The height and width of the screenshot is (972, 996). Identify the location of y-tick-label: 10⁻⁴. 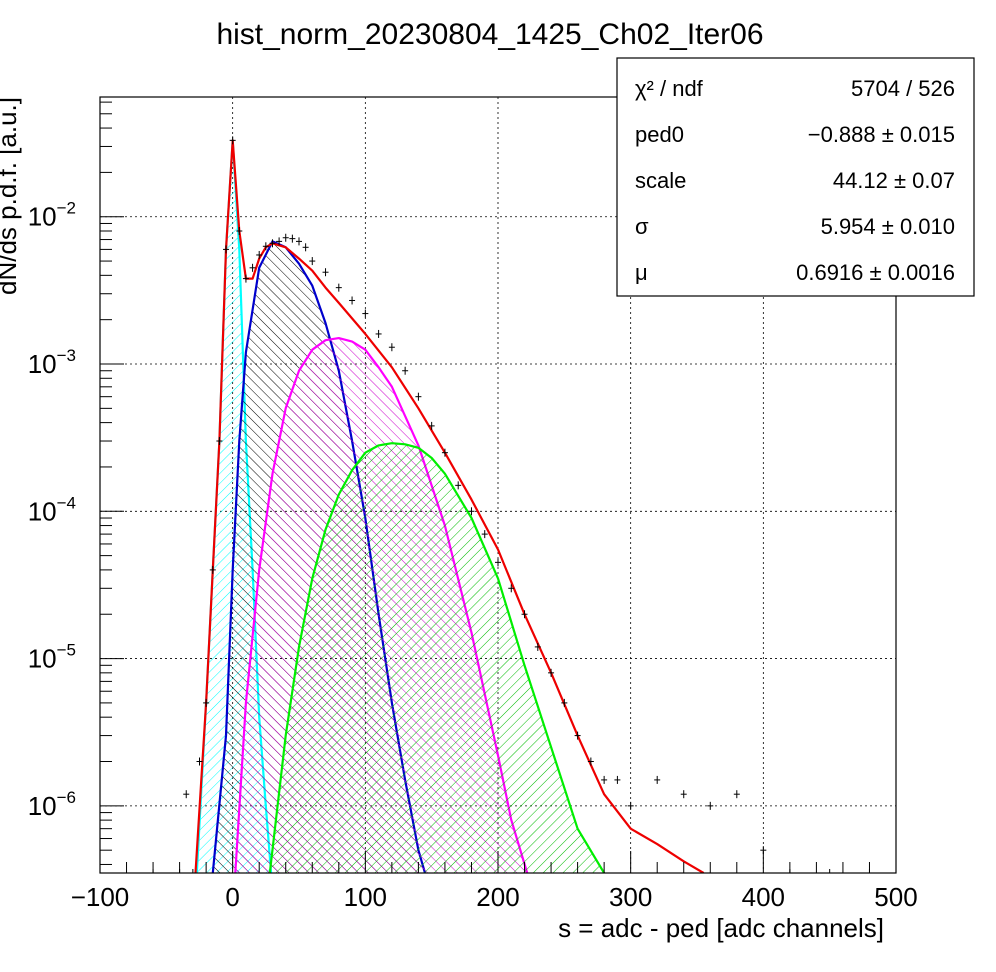
(52, 509).